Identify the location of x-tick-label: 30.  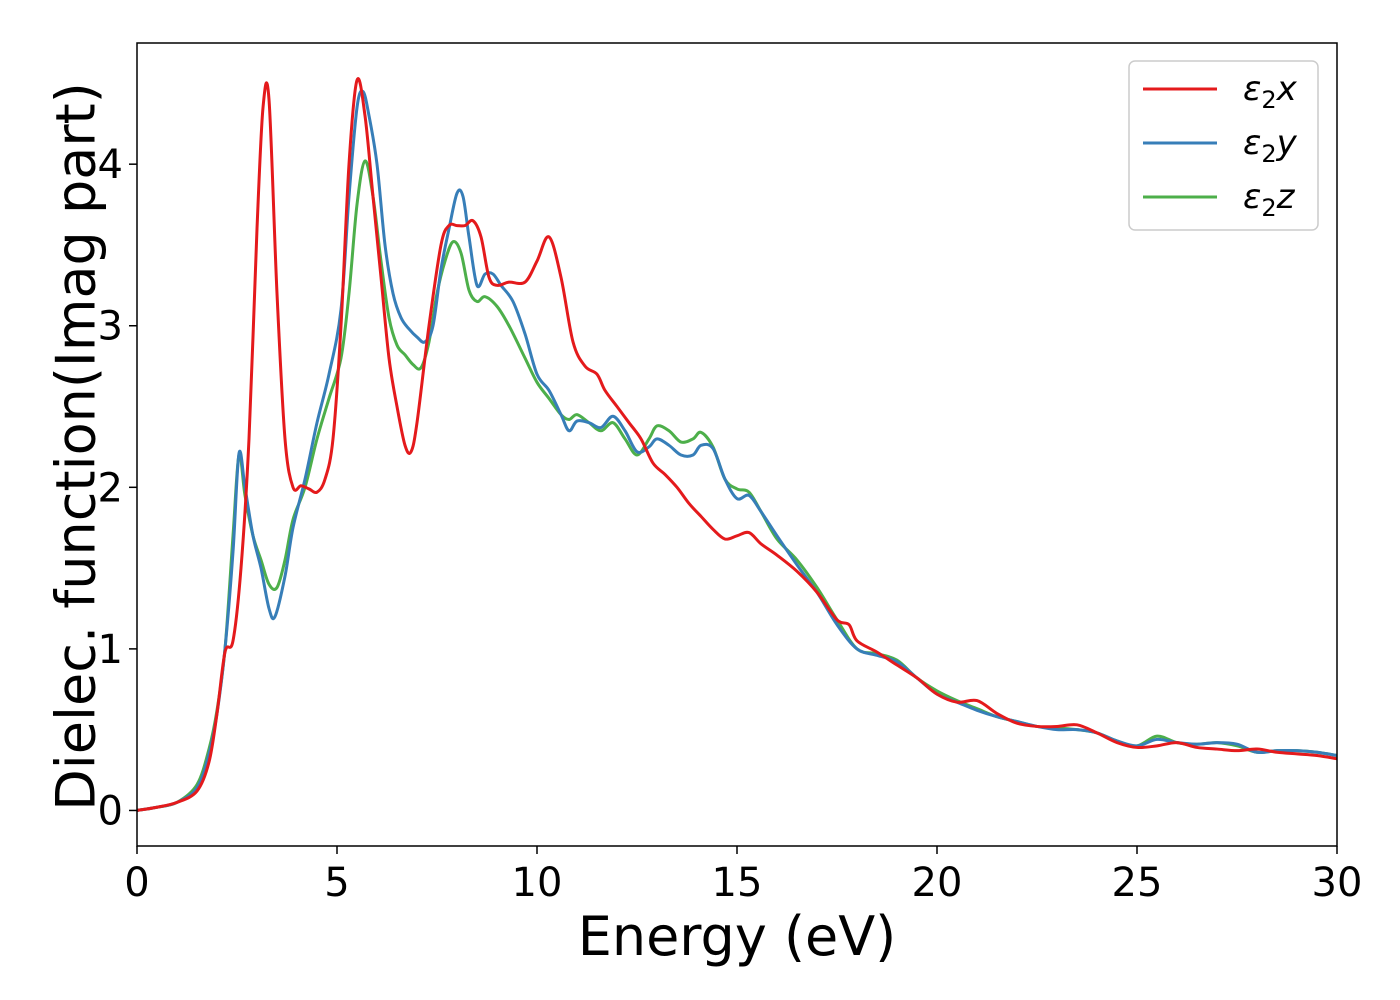
(1337, 883).